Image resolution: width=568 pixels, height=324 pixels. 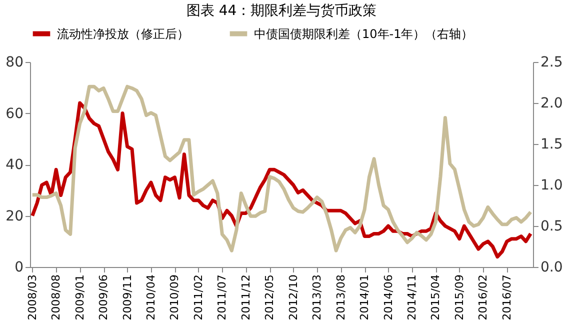 What do you see at coordinates (127, 297) in the screenshot?
I see `x-tick-label: 2009/11` at bounding box center [127, 297].